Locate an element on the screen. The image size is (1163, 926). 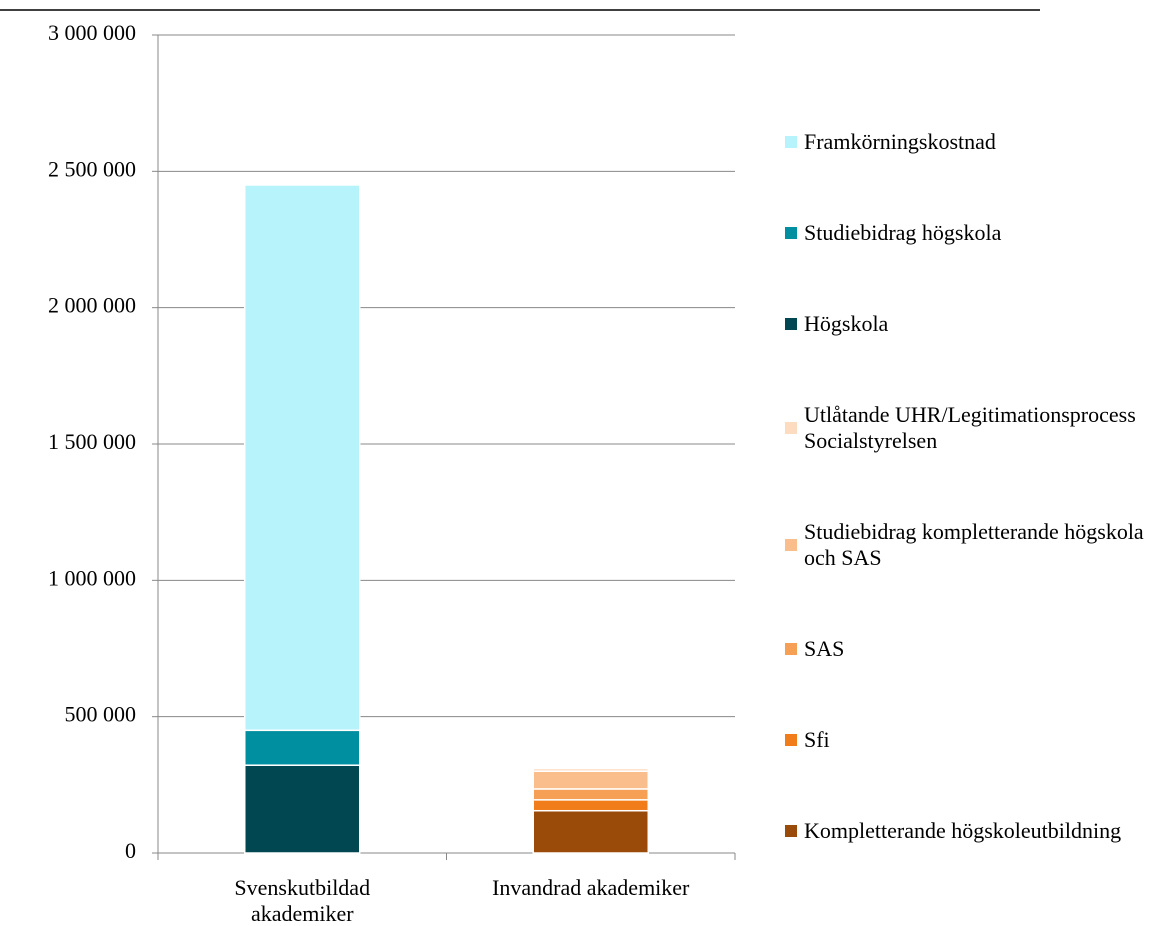
legend-entry: Studiebidrag högskola is located at coordinates (970, 233).